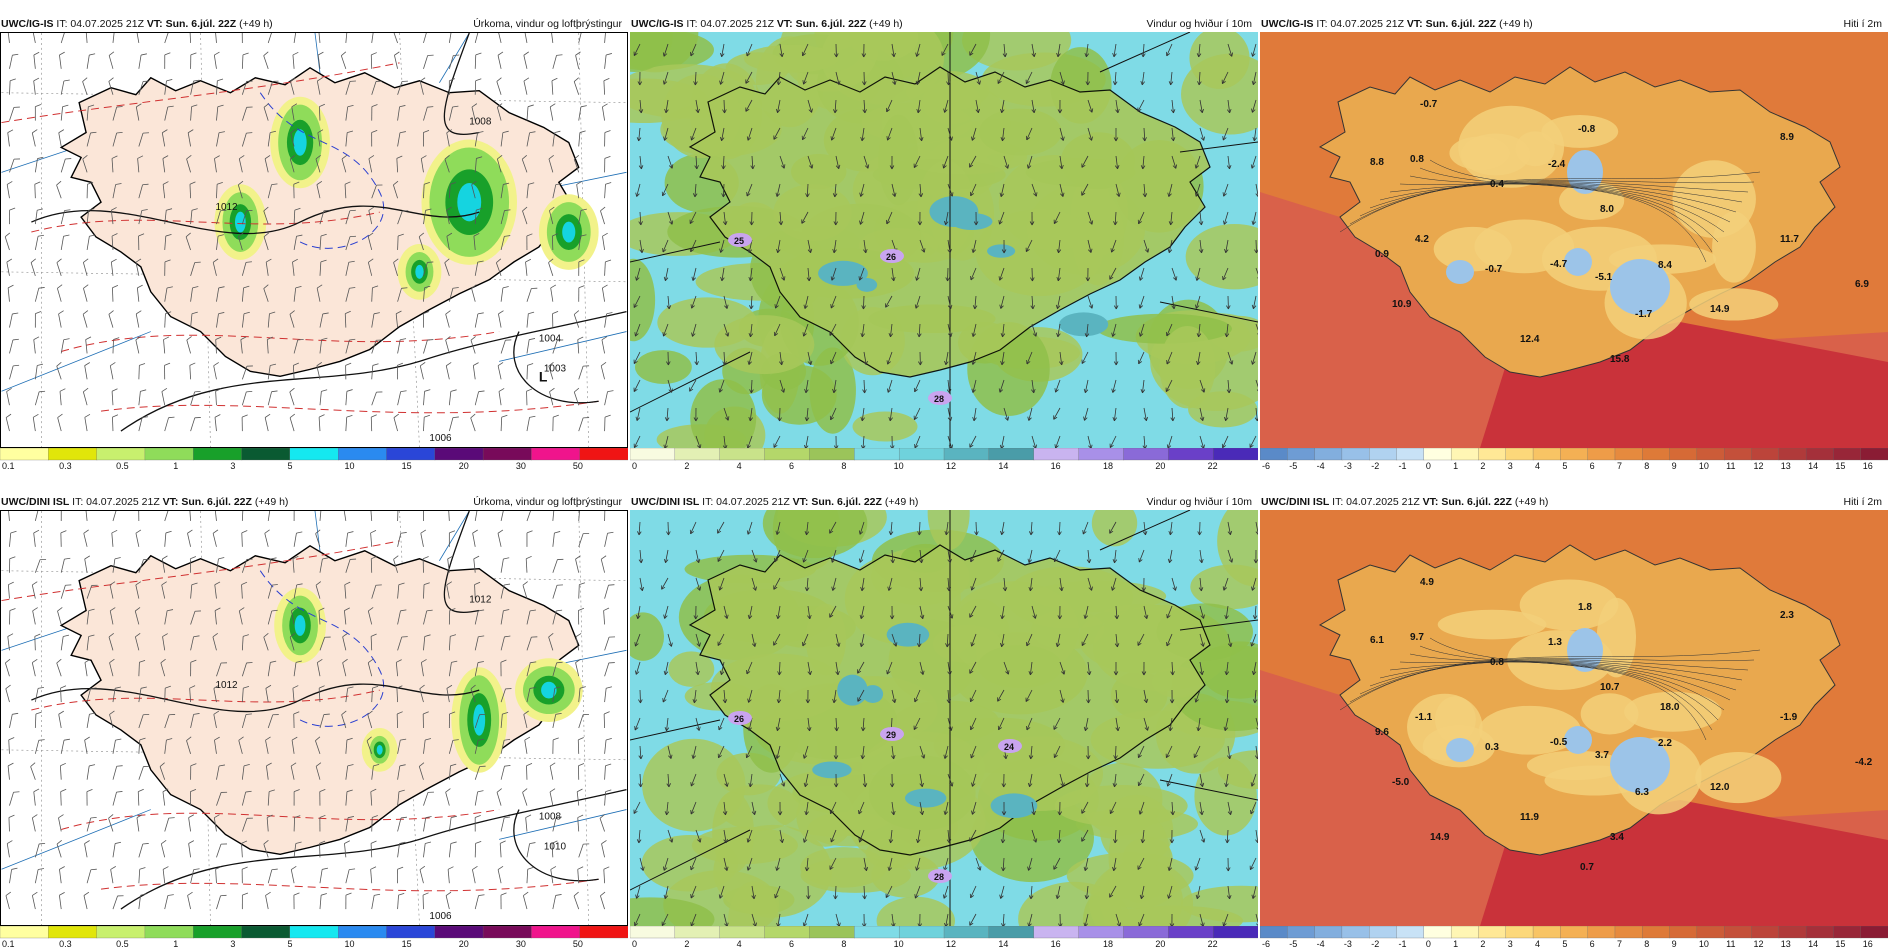 This screenshot has height=950, width=1900. What do you see at coordinates (1455, 465) in the screenshot?
I see `colorbar-label: 1` at bounding box center [1455, 465].